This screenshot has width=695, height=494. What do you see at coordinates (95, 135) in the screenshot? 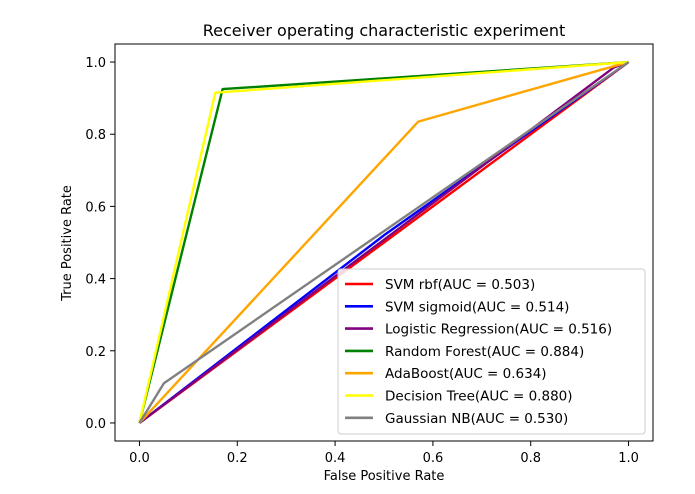
I see `y-tick-label: 0.8` at bounding box center [95, 135].